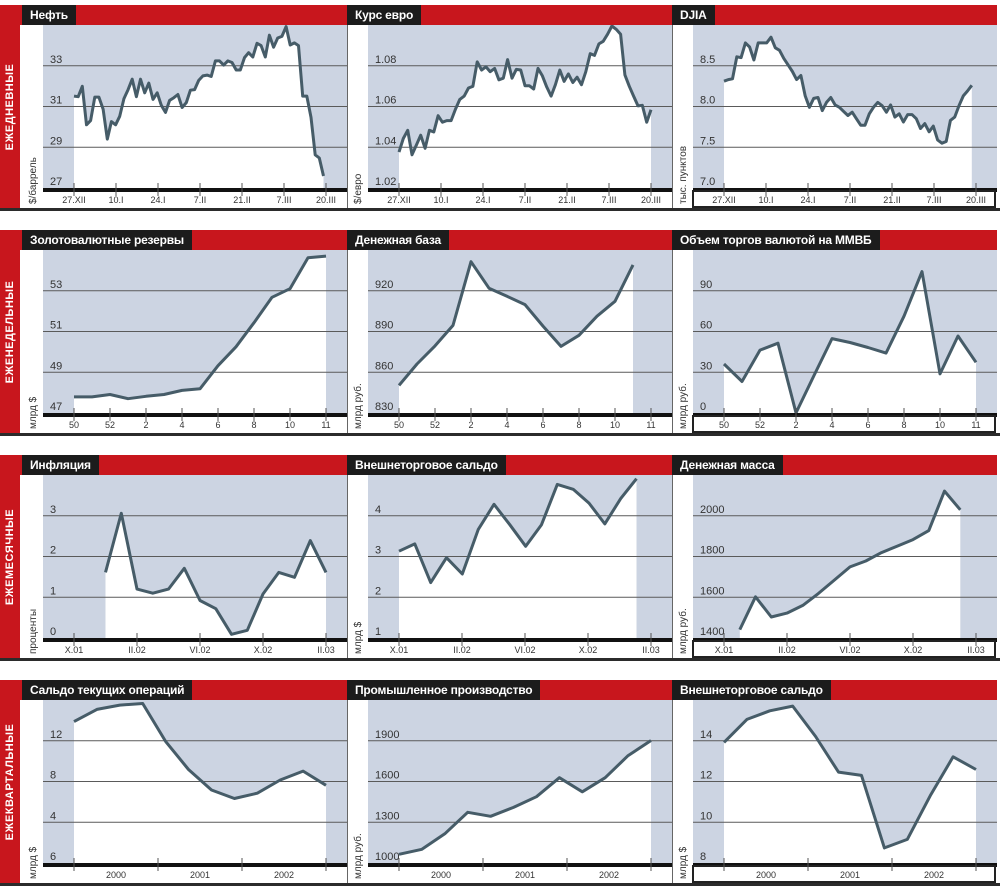 This screenshot has height=890, width=1000. What do you see at coordinates (707, 101) in the screenshot?
I see `y-tick-label: 8.0` at bounding box center [707, 101].